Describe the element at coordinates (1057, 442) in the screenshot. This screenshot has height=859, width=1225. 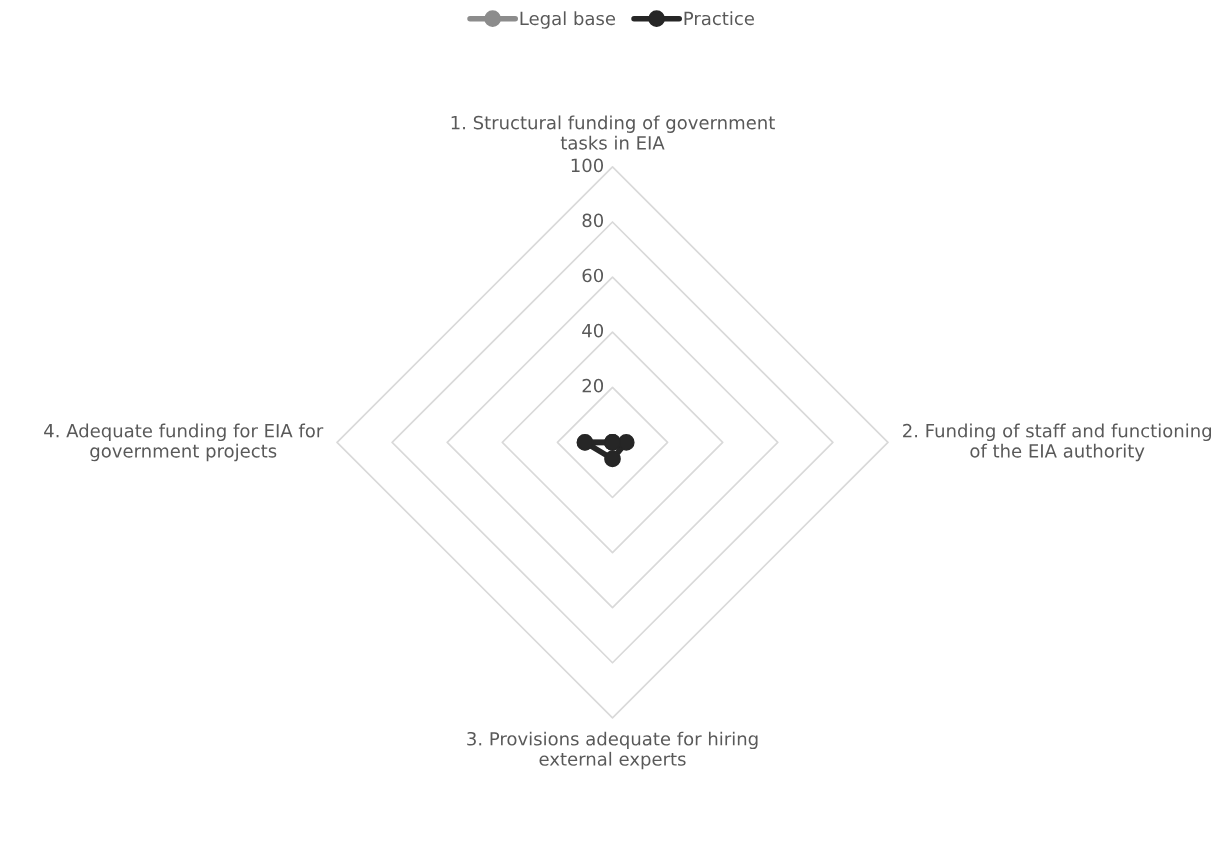
I see `spoke-label: 2. Funding of staff and functioning of the EIA authority` at that location.